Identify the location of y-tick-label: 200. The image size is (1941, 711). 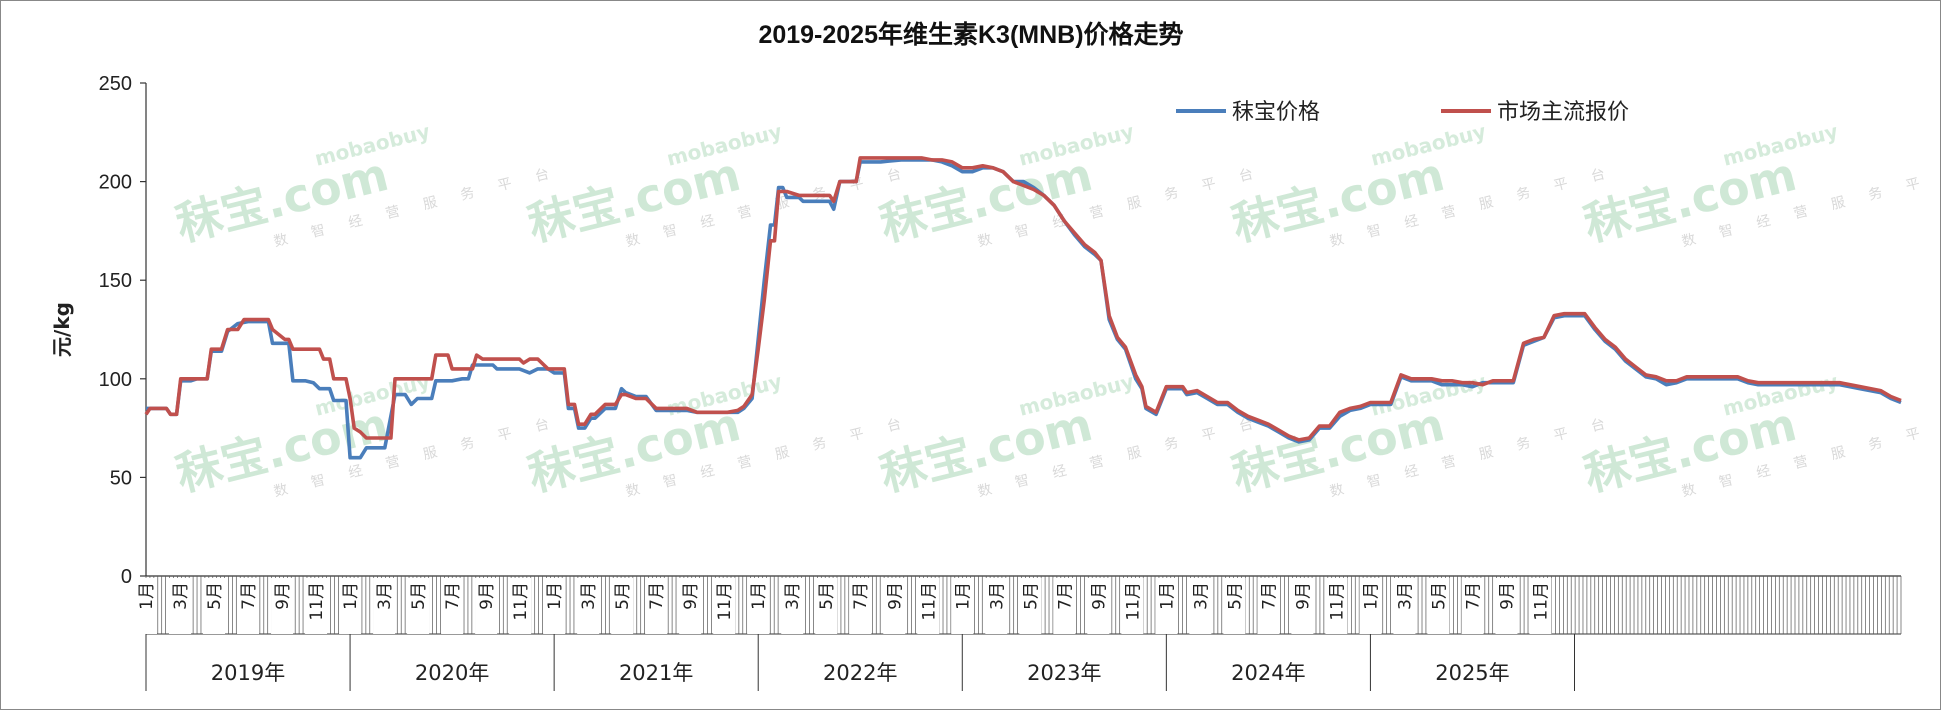
(115, 183).